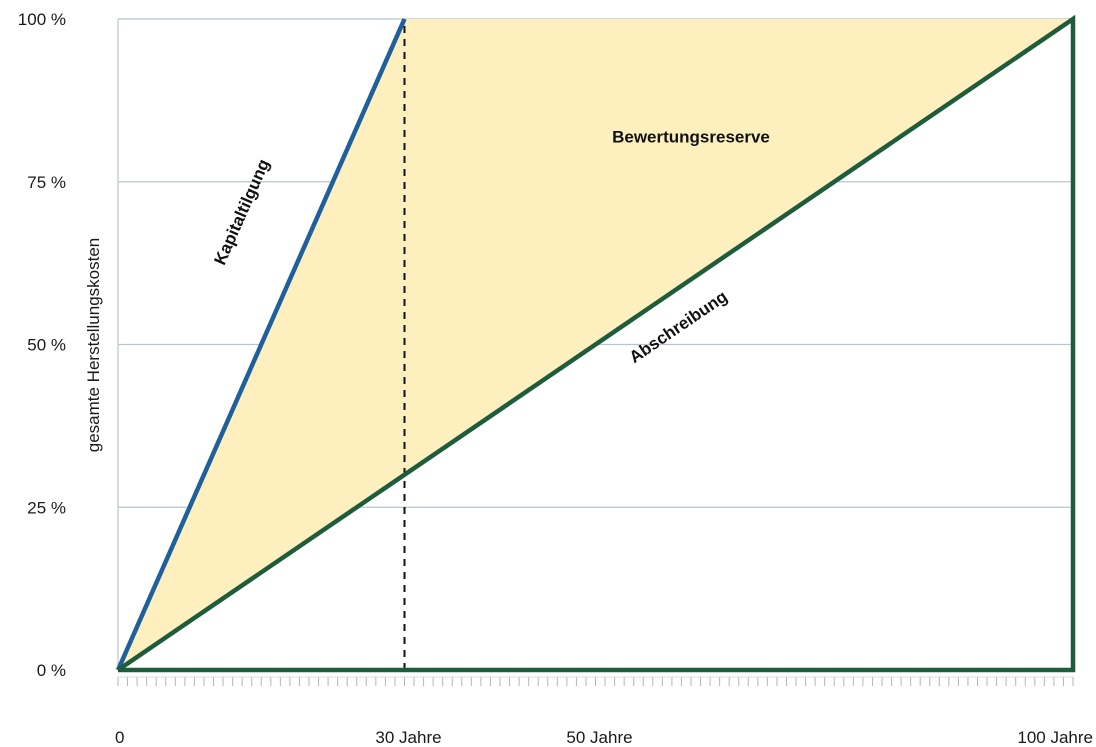 The image size is (1096, 747). I want to click on x-tick-label-0: 0, so click(119, 737).